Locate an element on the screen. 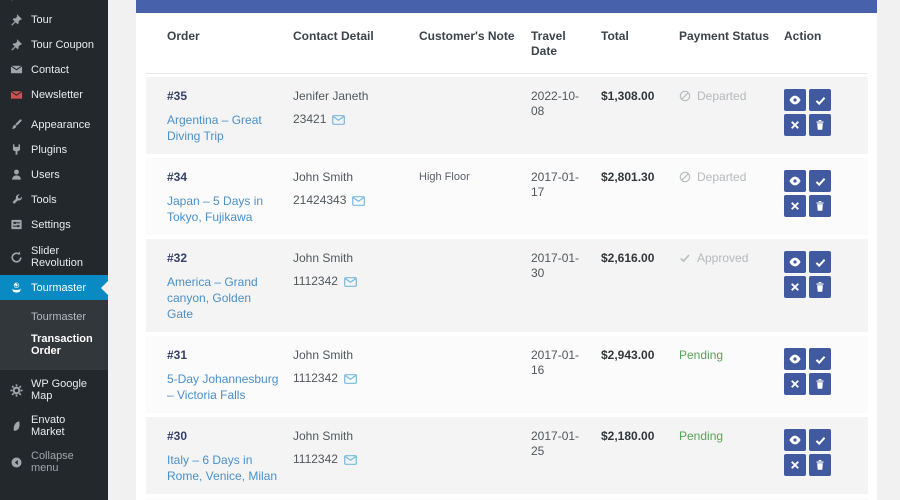  order-cell: #32 America – Grand canyon, Golden Gate is located at coordinates (230, 286).